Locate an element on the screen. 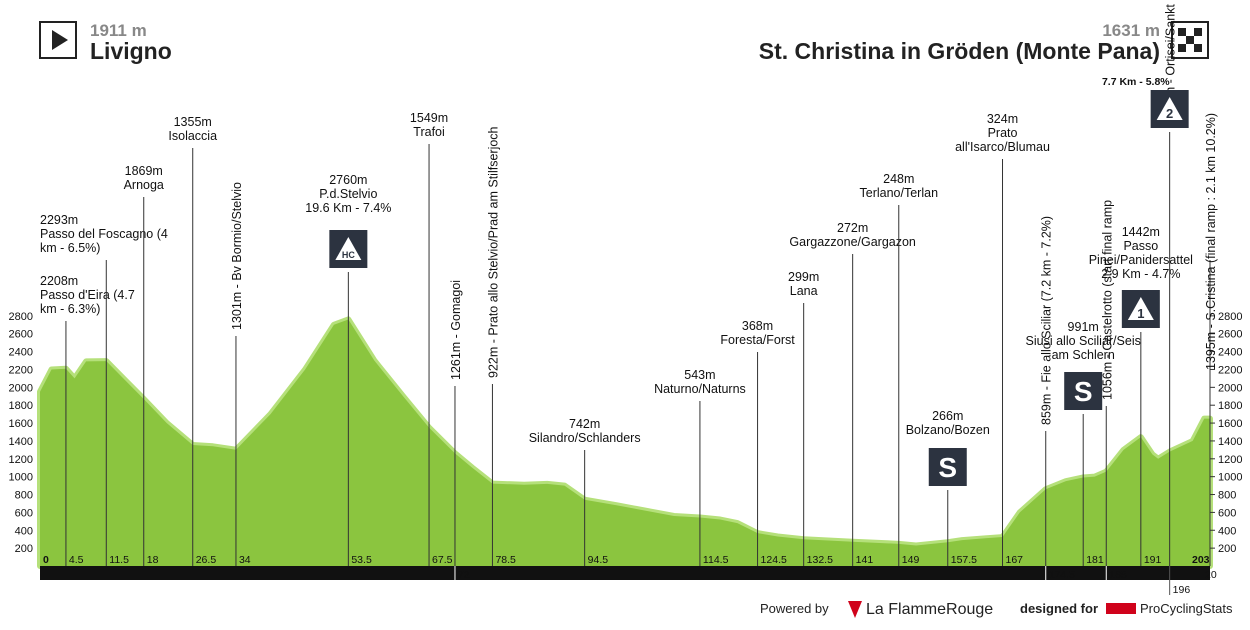 This screenshot has height=630, width=1250. flammerouge-logo is located at coordinates (855, 609).